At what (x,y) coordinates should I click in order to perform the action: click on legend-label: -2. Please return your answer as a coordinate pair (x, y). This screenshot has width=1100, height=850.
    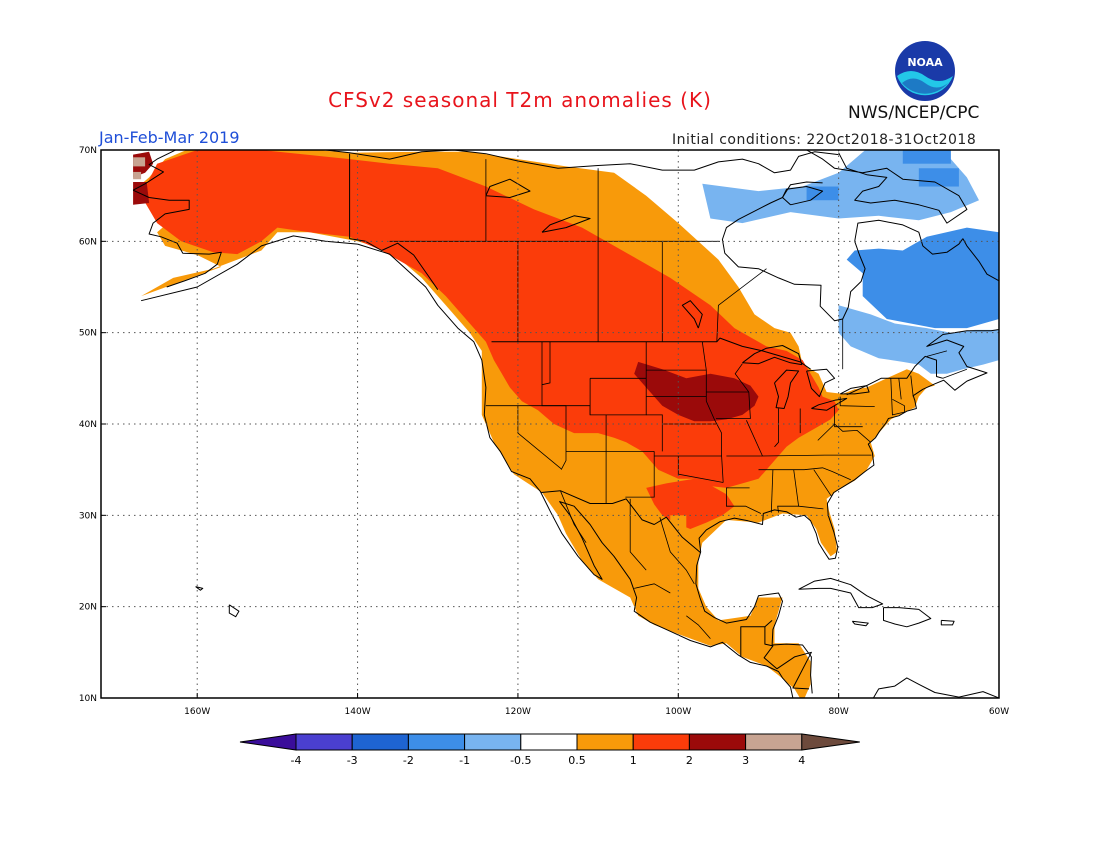
    Looking at the image, I should click on (408, 760).